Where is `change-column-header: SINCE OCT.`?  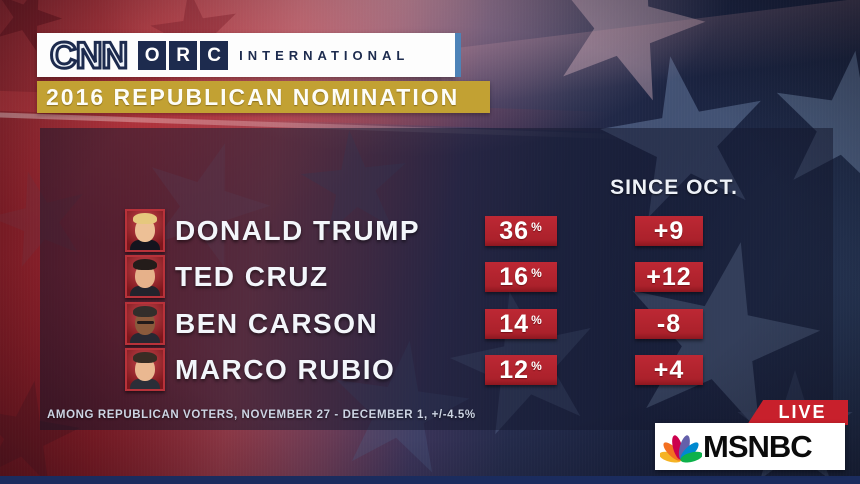
change-column-header: SINCE OCT. is located at coordinates (674, 187).